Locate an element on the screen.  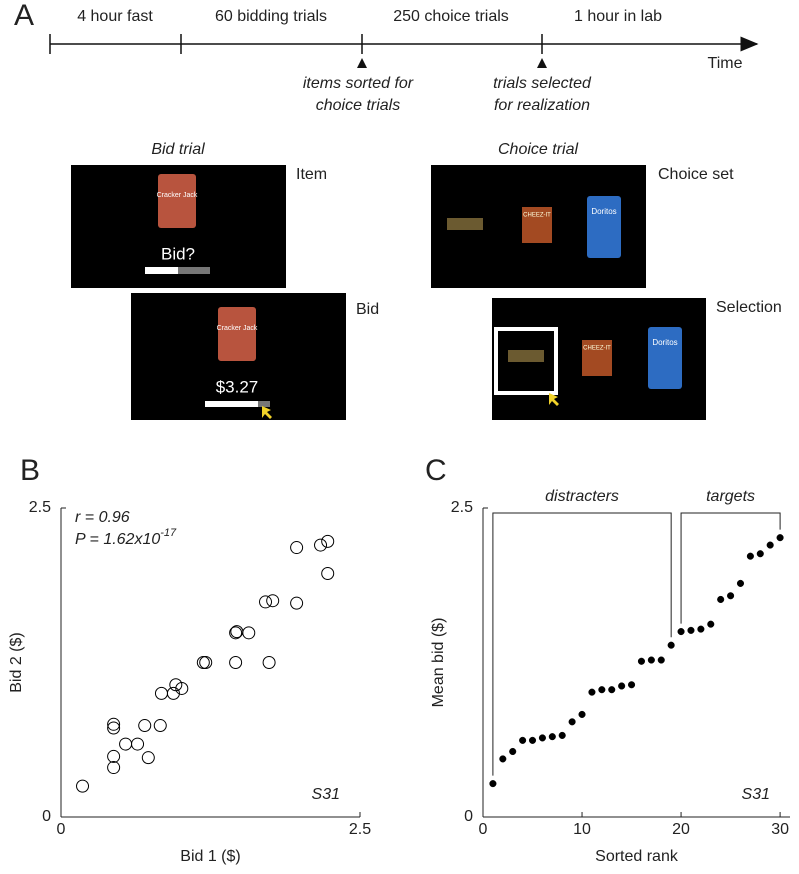
selection-box is located at coordinates (526, 361).